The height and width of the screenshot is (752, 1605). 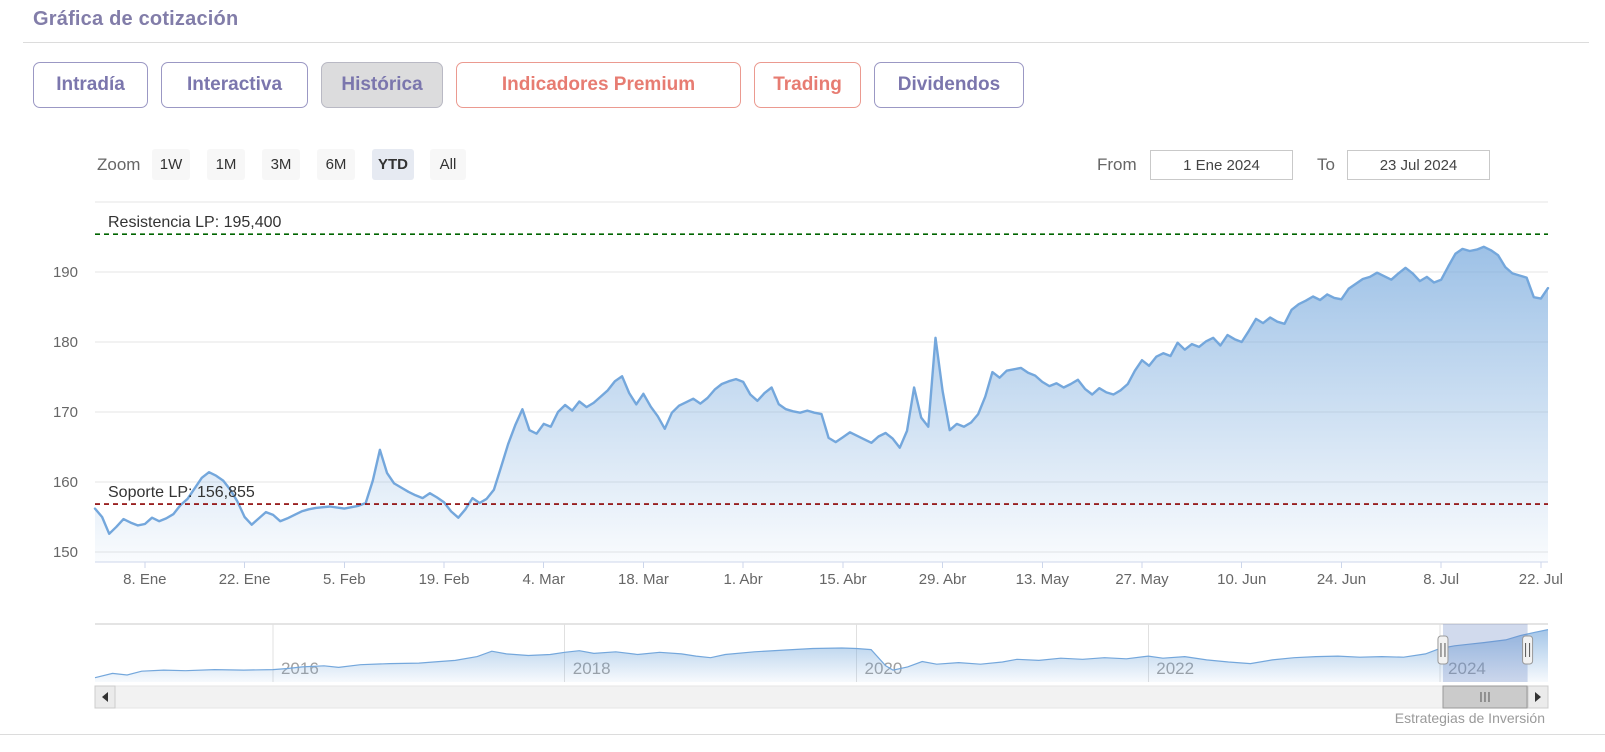 What do you see at coordinates (65, 272) in the screenshot?
I see `y-axis-label: 190` at bounding box center [65, 272].